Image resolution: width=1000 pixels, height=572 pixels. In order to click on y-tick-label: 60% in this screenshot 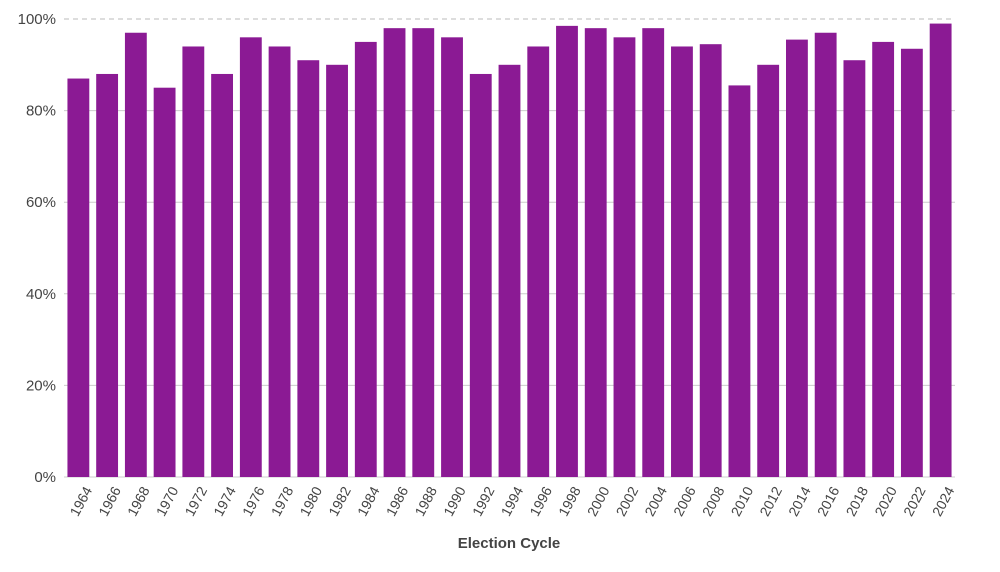, I will do `click(41, 202)`.